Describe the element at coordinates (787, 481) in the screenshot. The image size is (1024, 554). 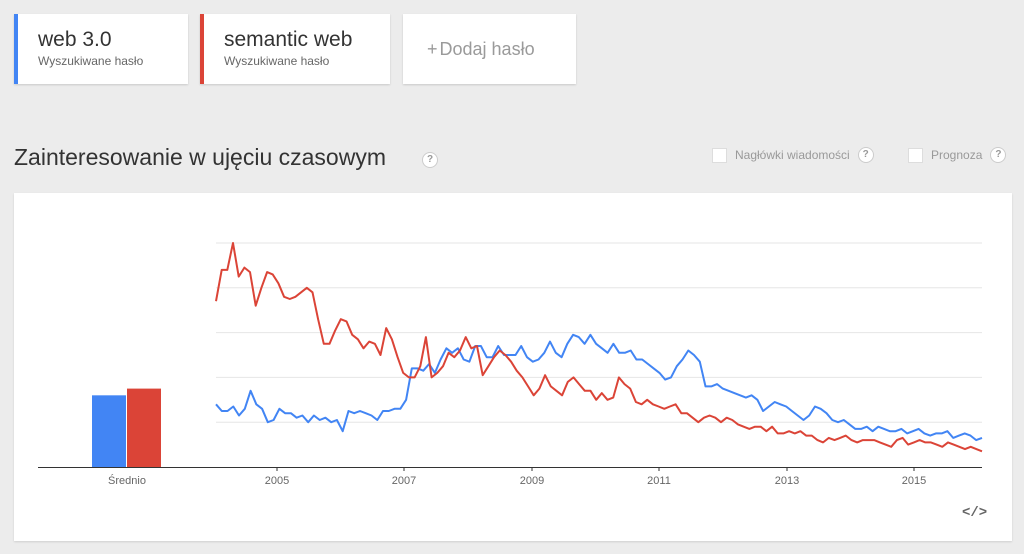
I see `x-tick-label: 2013` at that location.